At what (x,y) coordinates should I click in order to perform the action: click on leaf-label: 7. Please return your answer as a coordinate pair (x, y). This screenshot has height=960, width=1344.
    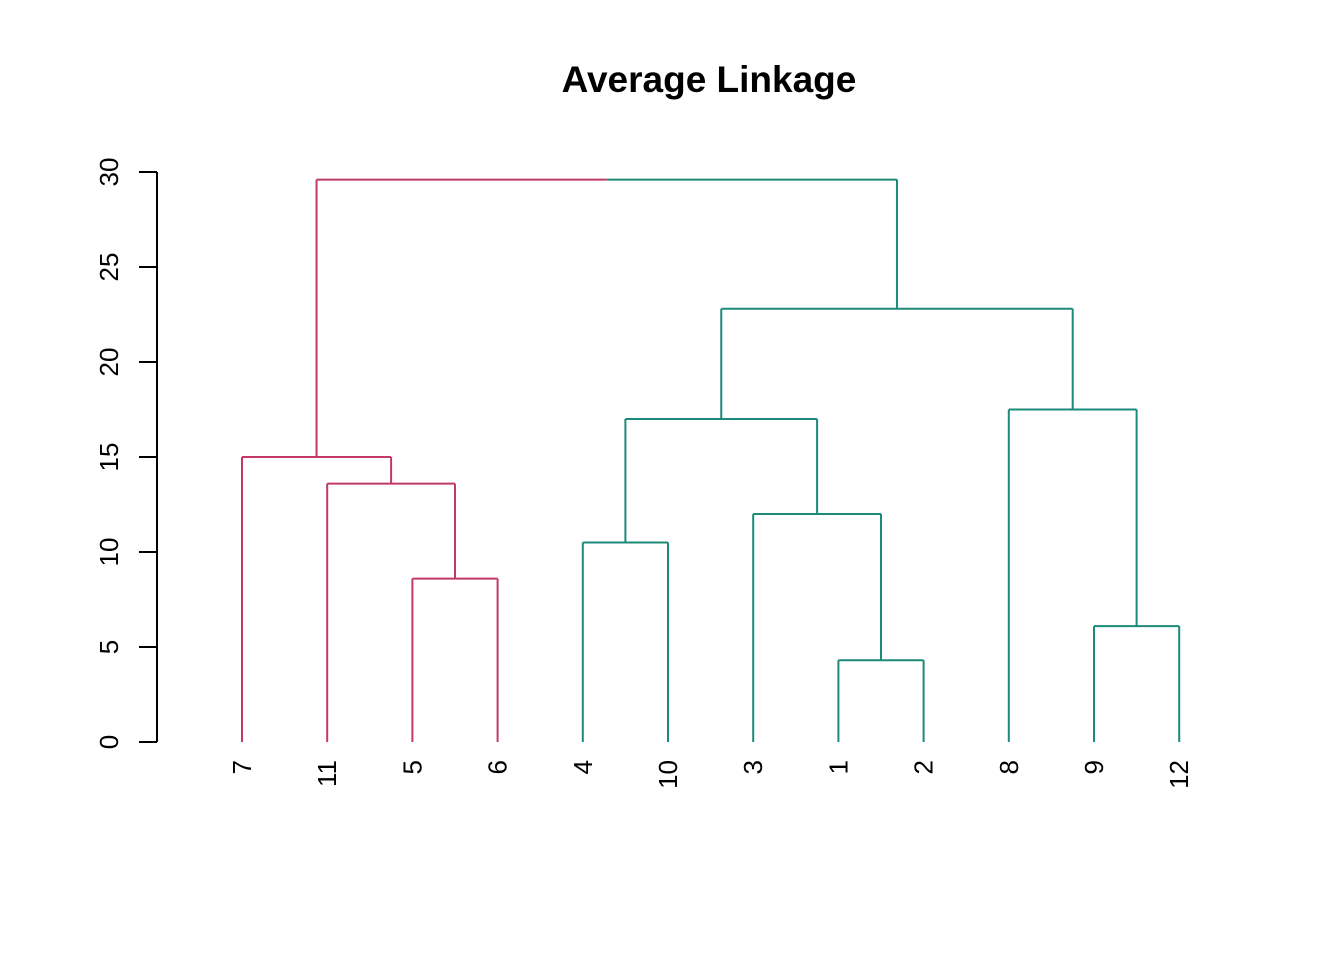
    Looking at the image, I should click on (242, 767).